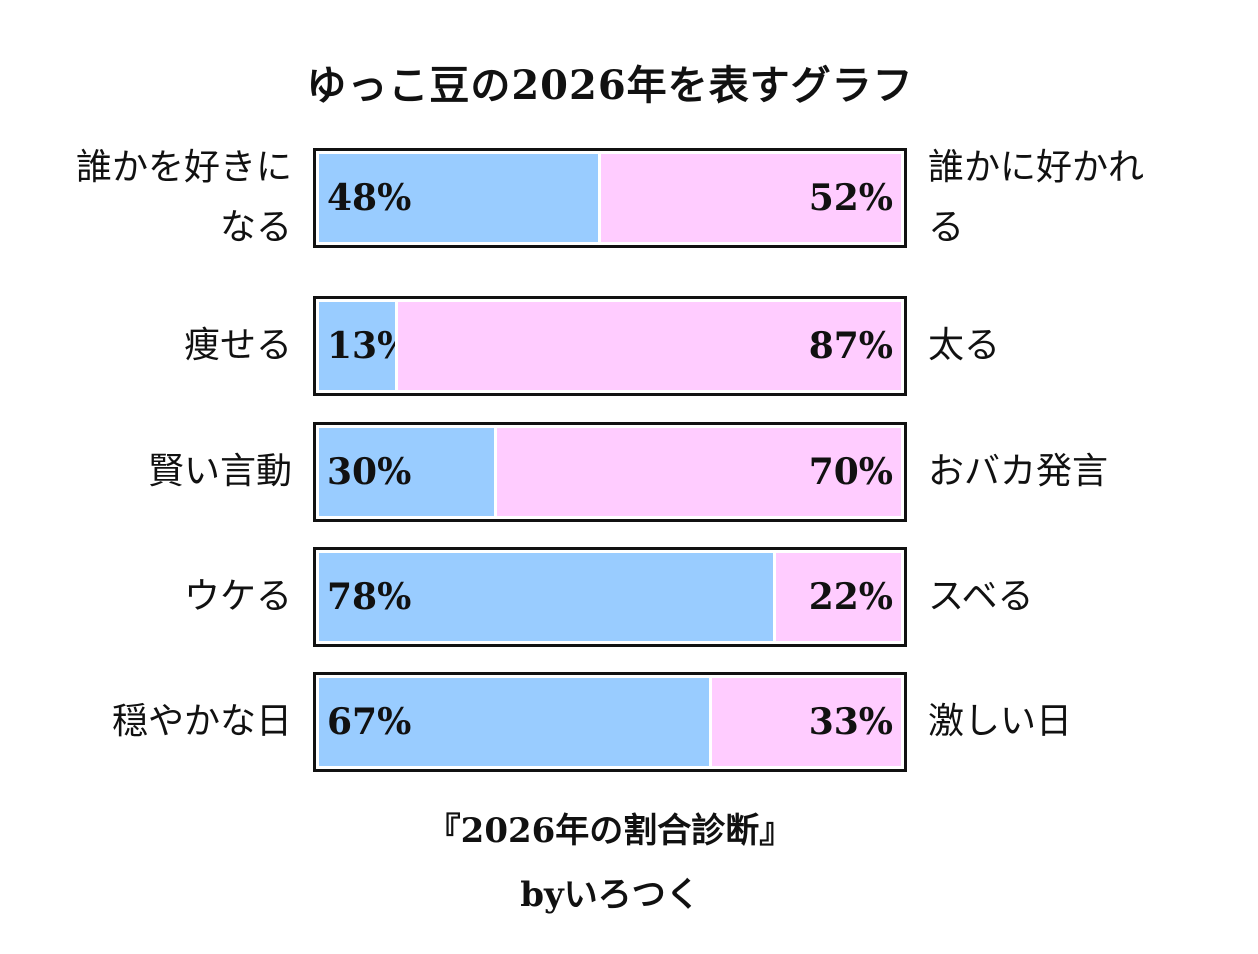  Describe the element at coordinates (850, 198) in the screenshot. I see `data-label-right: 52%` at that location.